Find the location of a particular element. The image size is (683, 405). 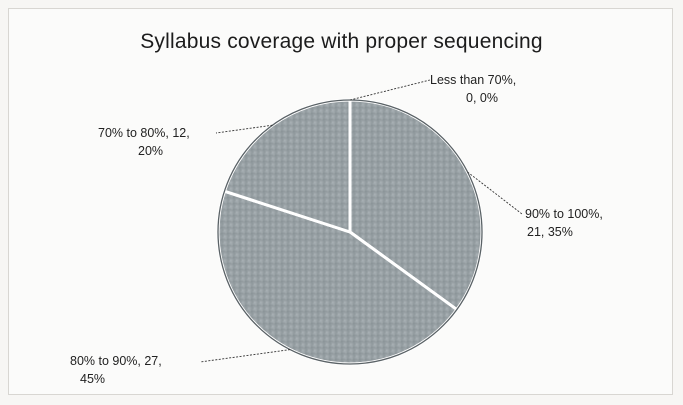

data-label-4-line-1: 70% to 80%, 12, is located at coordinates (144, 133).